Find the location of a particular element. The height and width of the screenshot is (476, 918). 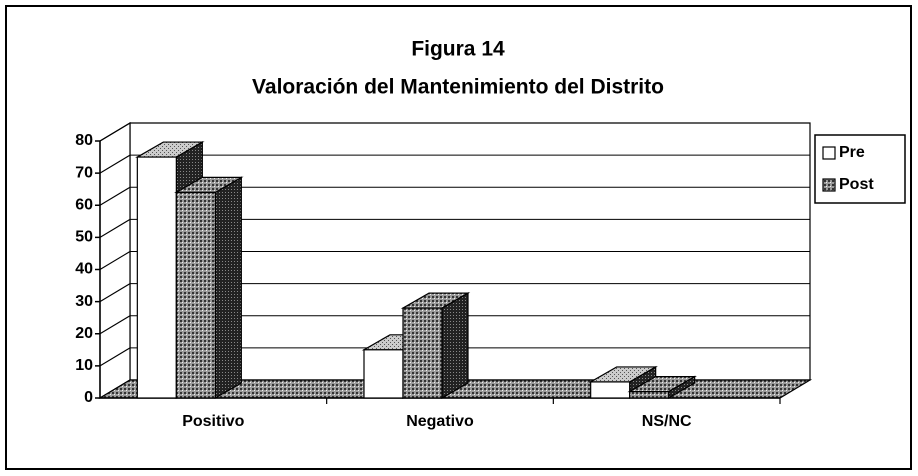

y-tick-label: 30 is located at coordinates (84, 301).